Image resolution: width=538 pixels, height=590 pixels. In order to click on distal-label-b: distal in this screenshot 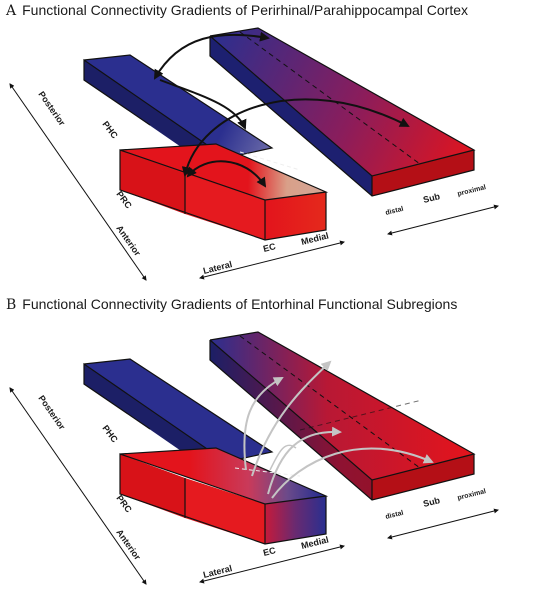, I will do `click(394, 515)`.